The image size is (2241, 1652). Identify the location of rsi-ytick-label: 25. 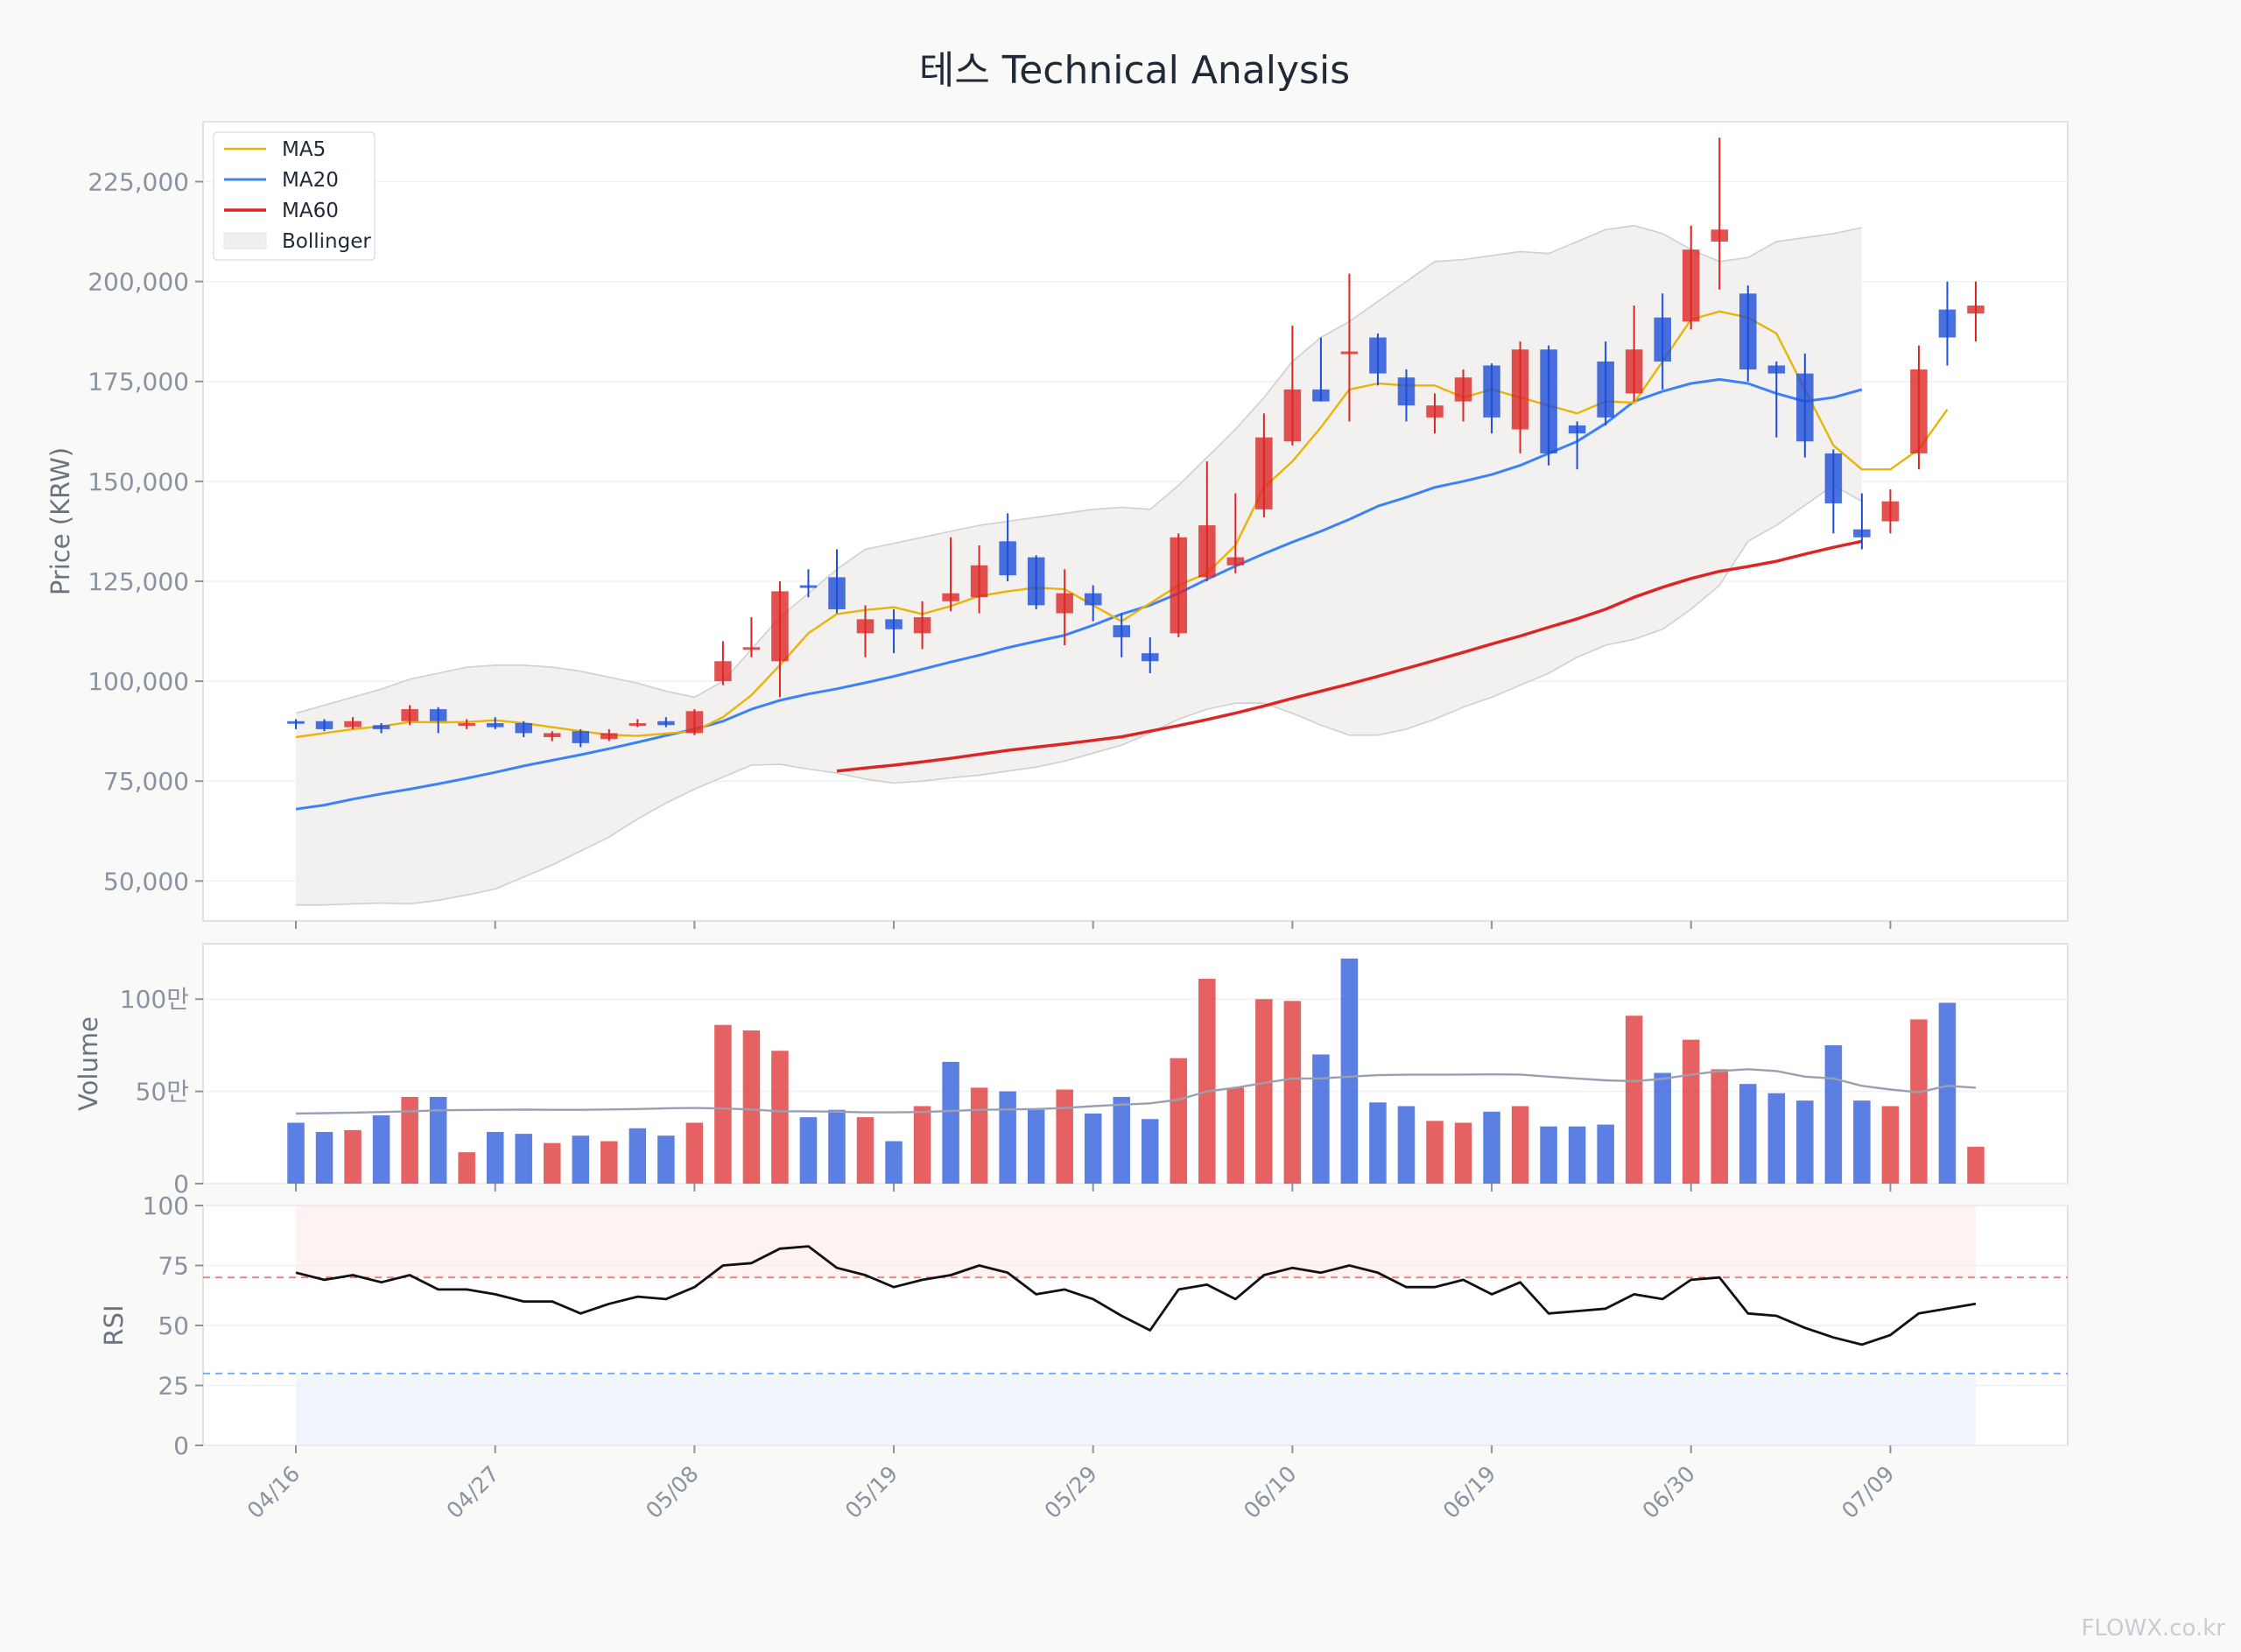
(173, 1386).